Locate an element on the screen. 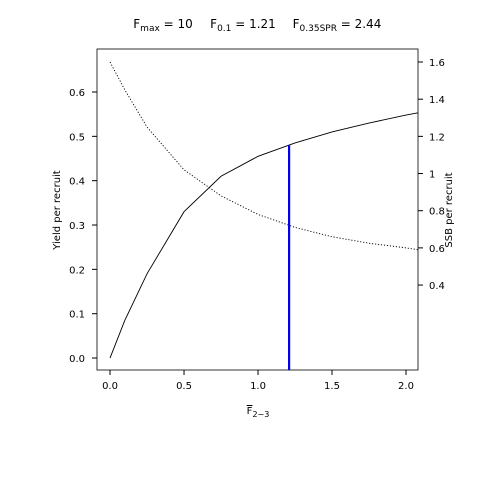 The width and height of the screenshot is (480, 480). y-tick-label: 0.2 is located at coordinates (77, 270).